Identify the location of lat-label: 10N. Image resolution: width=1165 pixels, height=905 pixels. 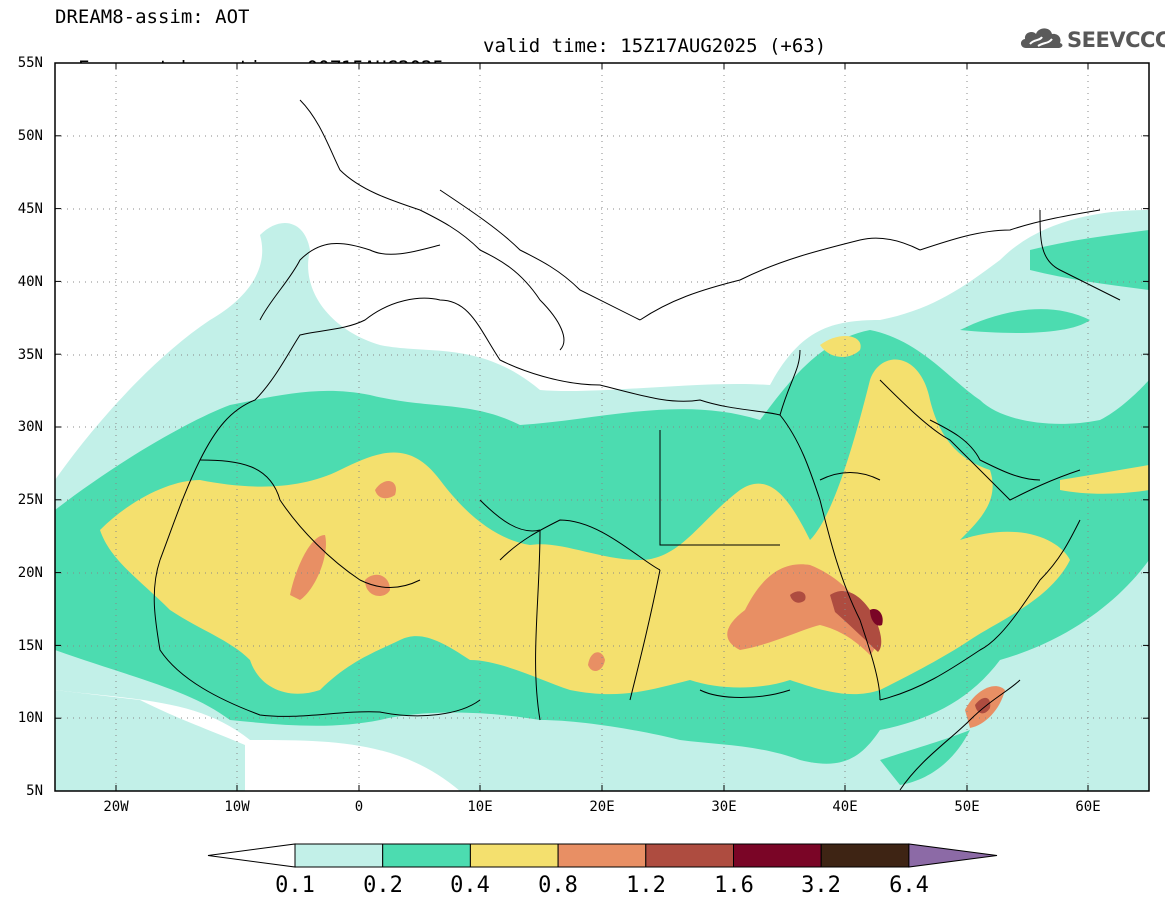
(30, 718).